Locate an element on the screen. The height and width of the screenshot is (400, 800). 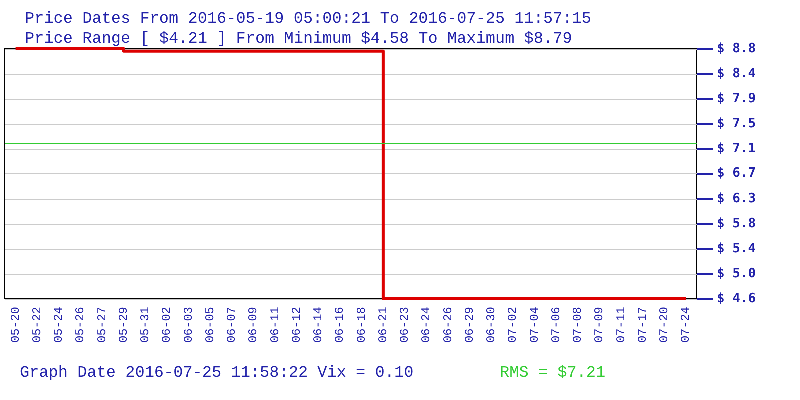
x-tick-label: 07-20 is located at coordinates (665, 325).